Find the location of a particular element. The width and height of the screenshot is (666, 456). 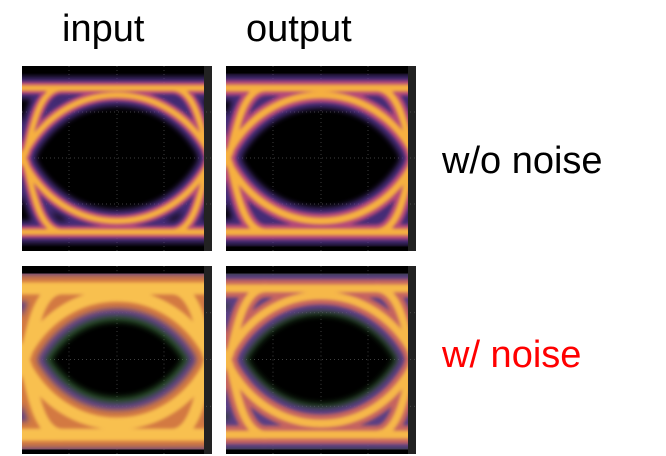

column-label: output is located at coordinates (299, 29).